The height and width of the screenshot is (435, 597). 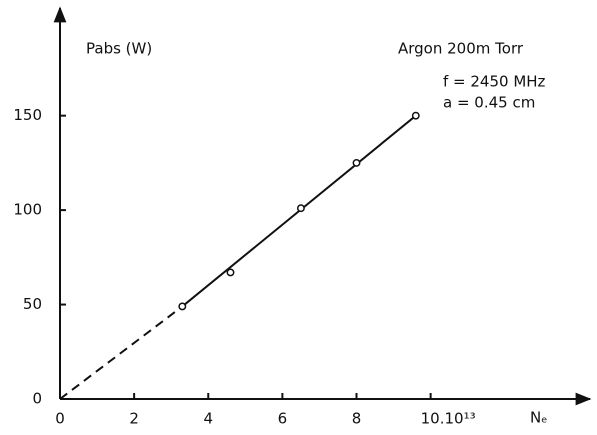 What do you see at coordinates (489, 103) in the screenshot?
I see `annotation: a = 0.45 cm` at bounding box center [489, 103].